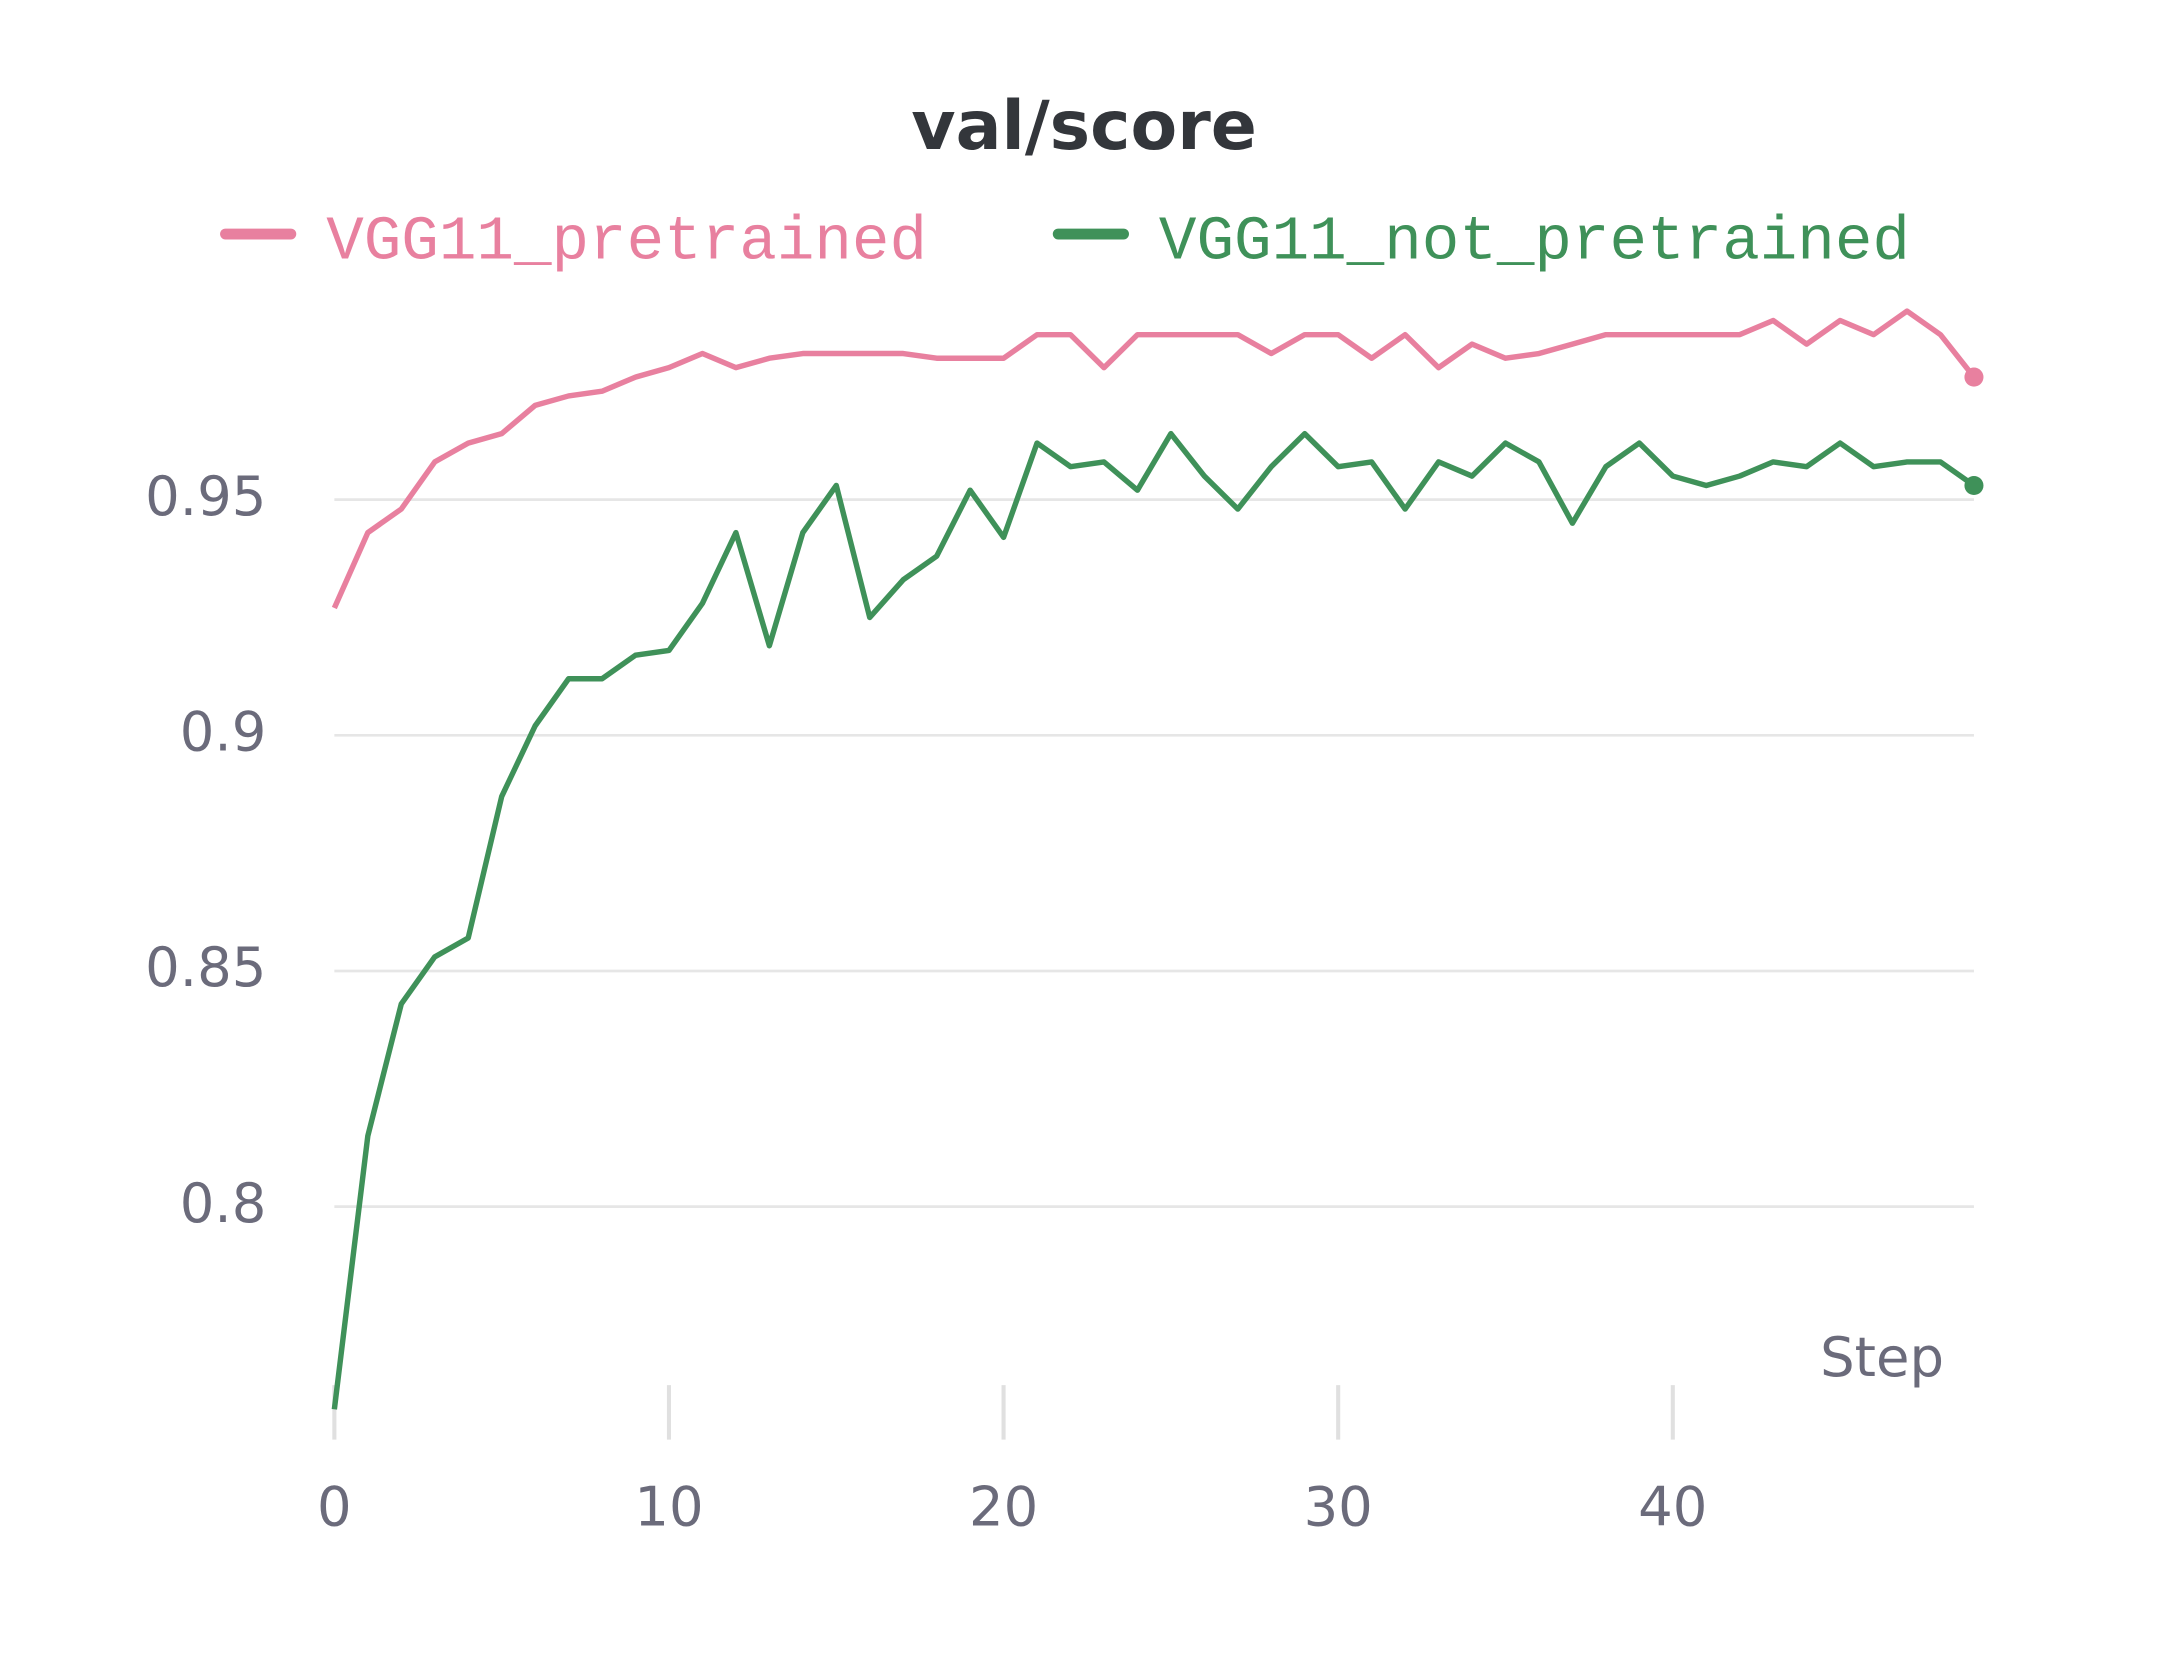 The height and width of the screenshot is (1660, 2160). Describe the element at coordinates (626, 242) in the screenshot. I see `legend-label: VGG11_pretrained` at that location.